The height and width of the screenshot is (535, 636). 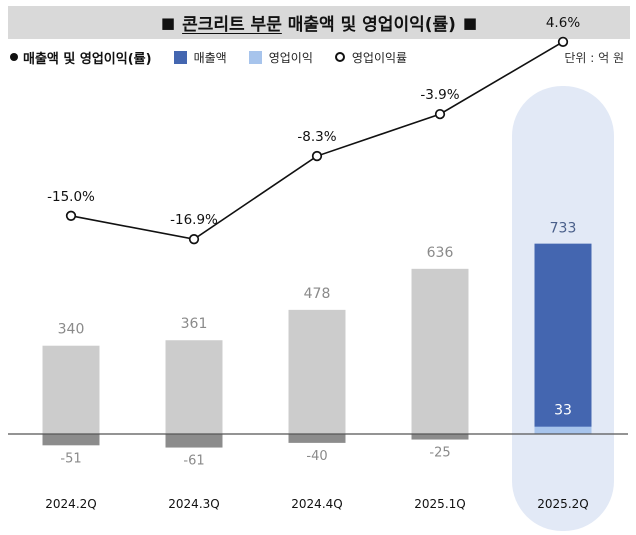 I want to click on revenue-label-3: 636, so click(x=440, y=253).